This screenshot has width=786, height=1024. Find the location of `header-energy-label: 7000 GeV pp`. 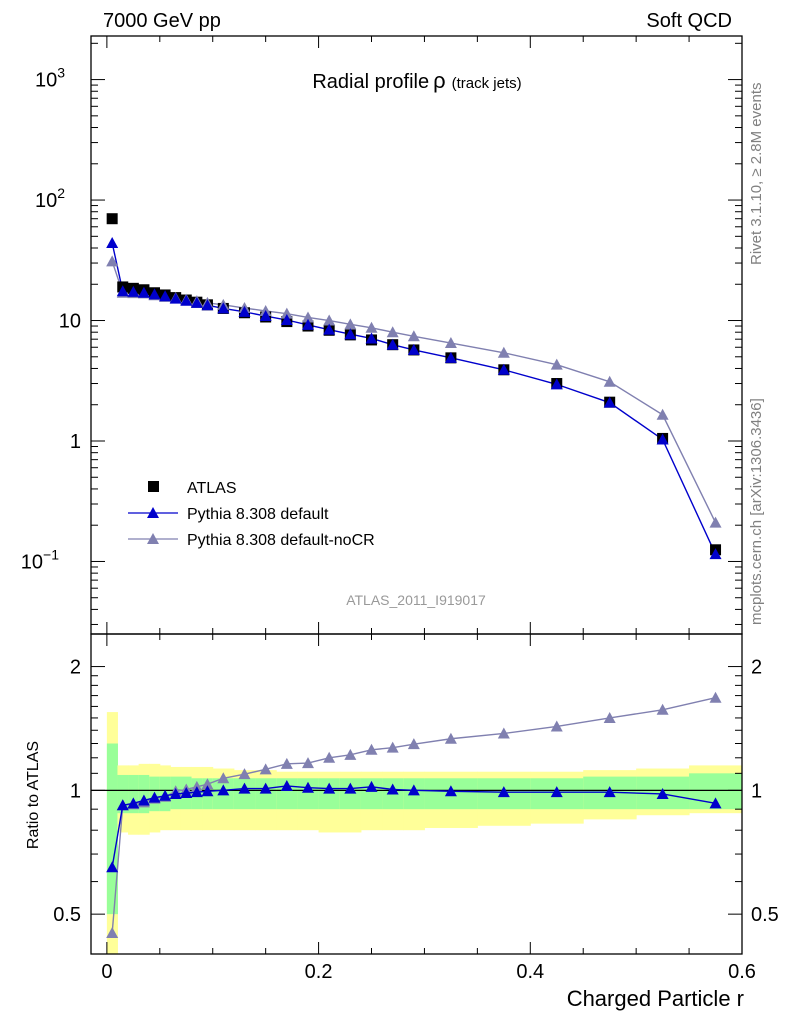

header-energy-label: 7000 GeV pp is located at coordinates (162, 21).